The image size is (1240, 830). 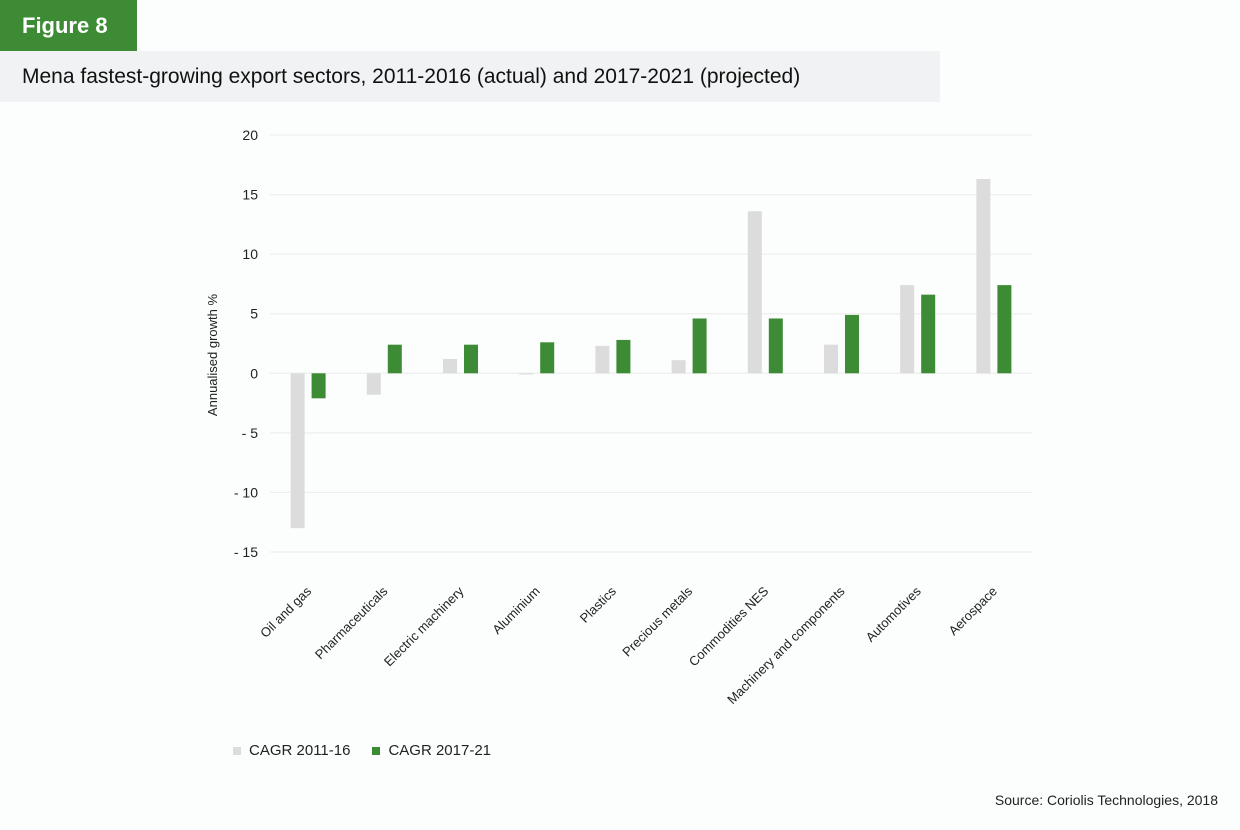 I want to click on x-category-label: Pharmaceuticals, so click(x=351, y=622).